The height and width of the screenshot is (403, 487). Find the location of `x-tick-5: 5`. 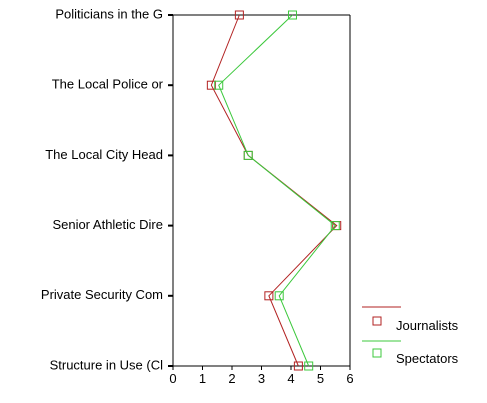

x-tick-5: 5 is located at coordinates (320, 376).